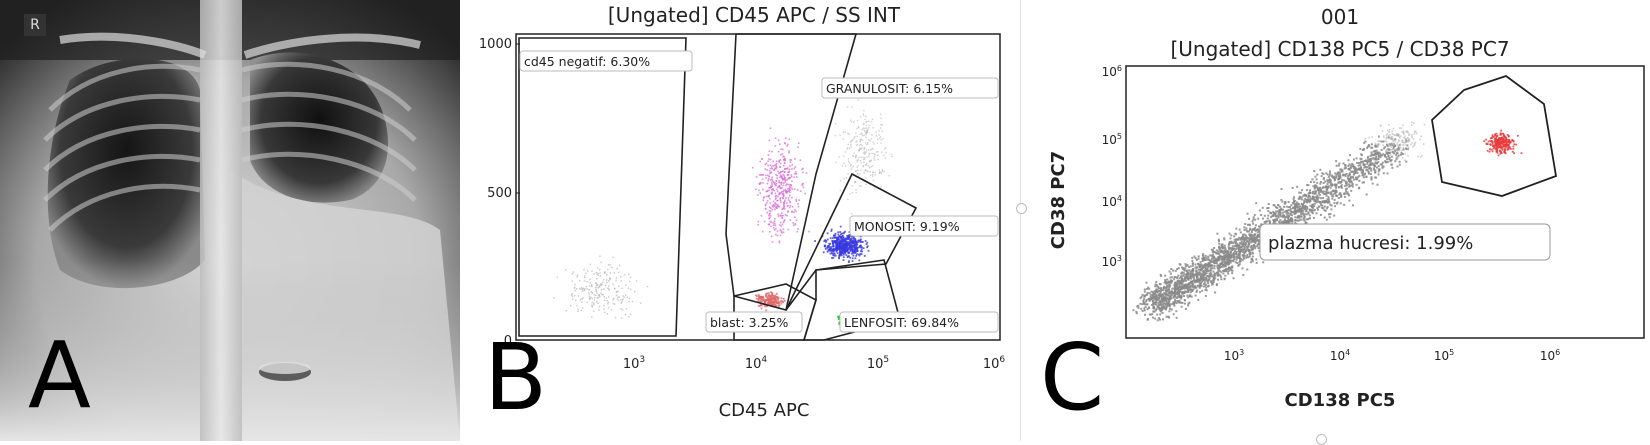 The height and width of the screenshot is (445, 1650). I want to click on gate-monosit, so click(851, 241).